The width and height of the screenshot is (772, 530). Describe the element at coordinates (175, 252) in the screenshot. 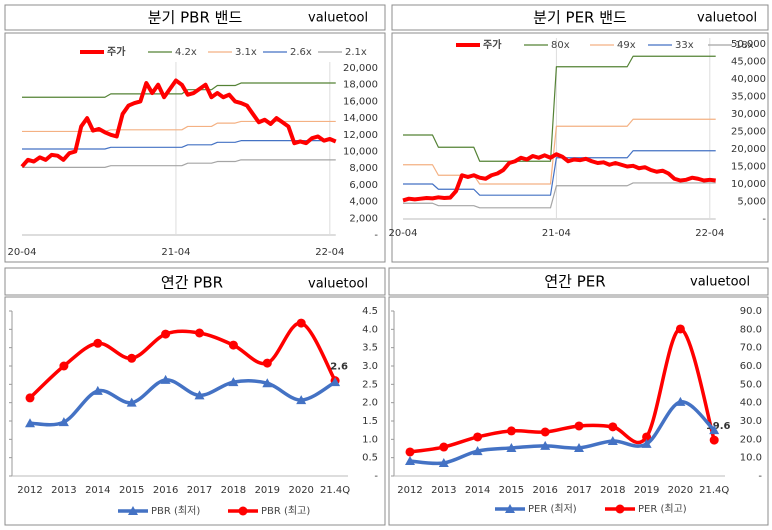

I see `x-tick-label: 21-04` at that location.